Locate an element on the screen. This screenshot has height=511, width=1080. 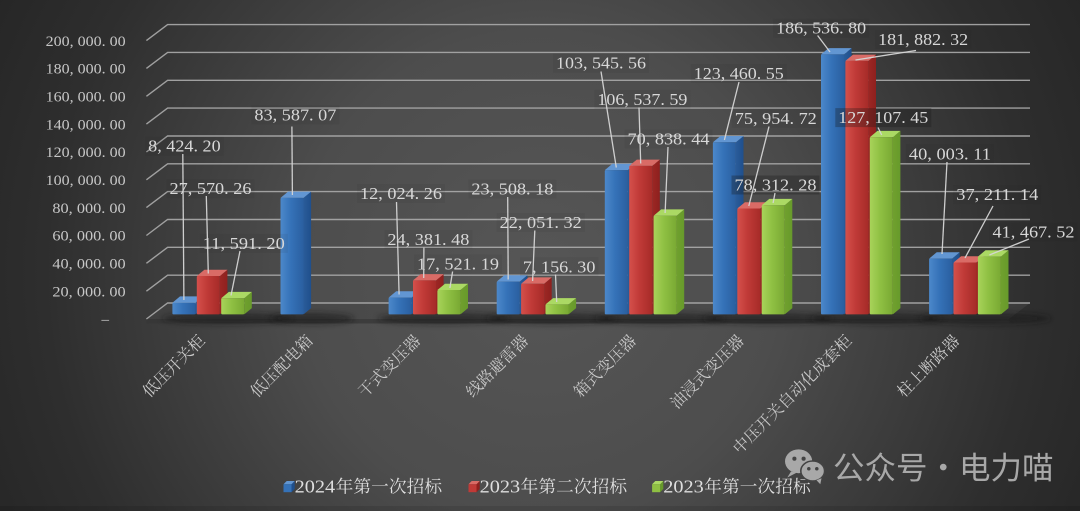
svg-text: 24, 381. 48 is located at coordinates (428, 239).